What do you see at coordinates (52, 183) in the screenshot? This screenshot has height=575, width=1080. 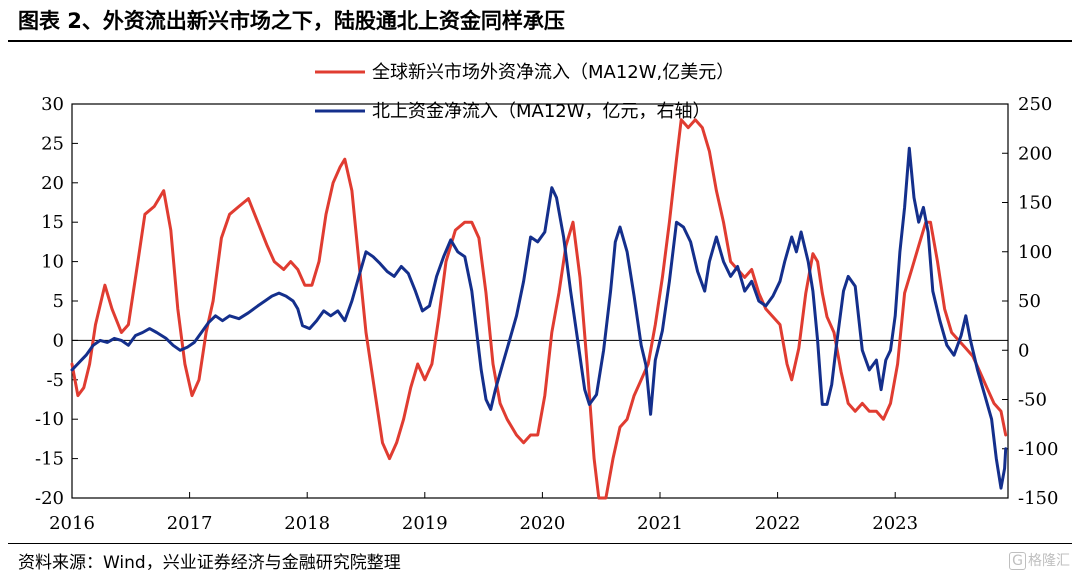 I see `left-tick-label: 20` at bounding box center [52, 183].